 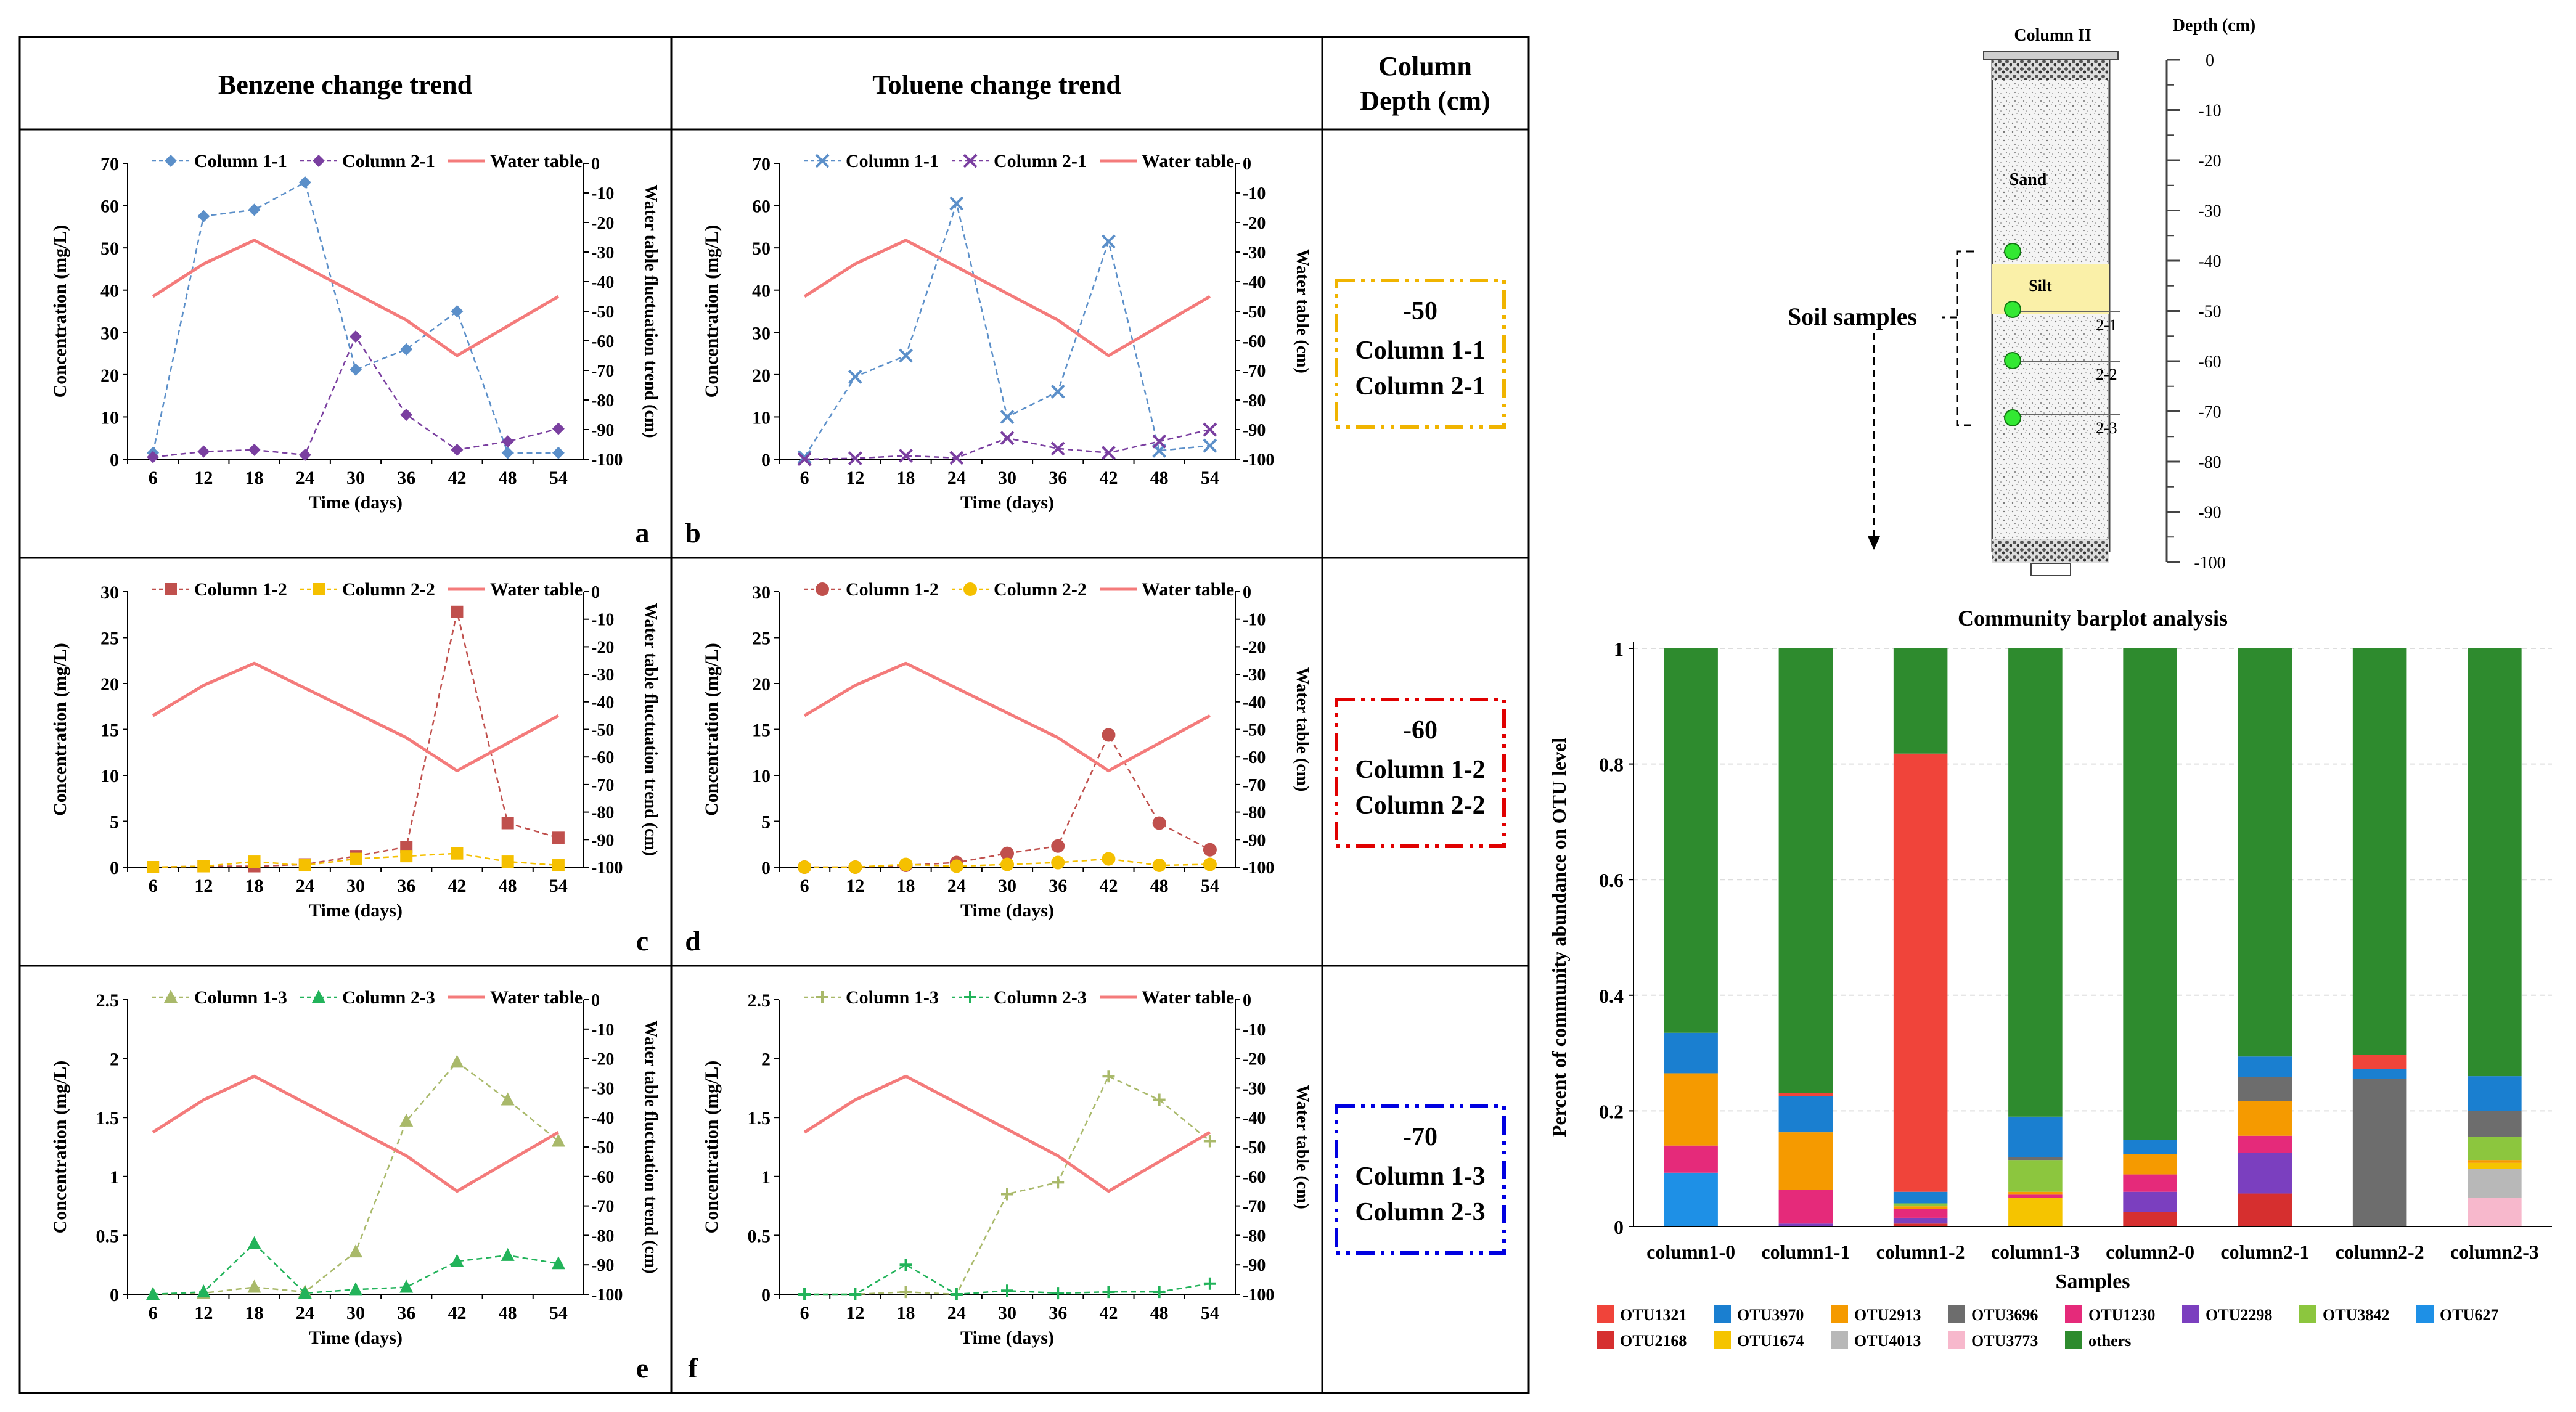 I want to click on x-tick-label: 6, so click(x=153, y=886).